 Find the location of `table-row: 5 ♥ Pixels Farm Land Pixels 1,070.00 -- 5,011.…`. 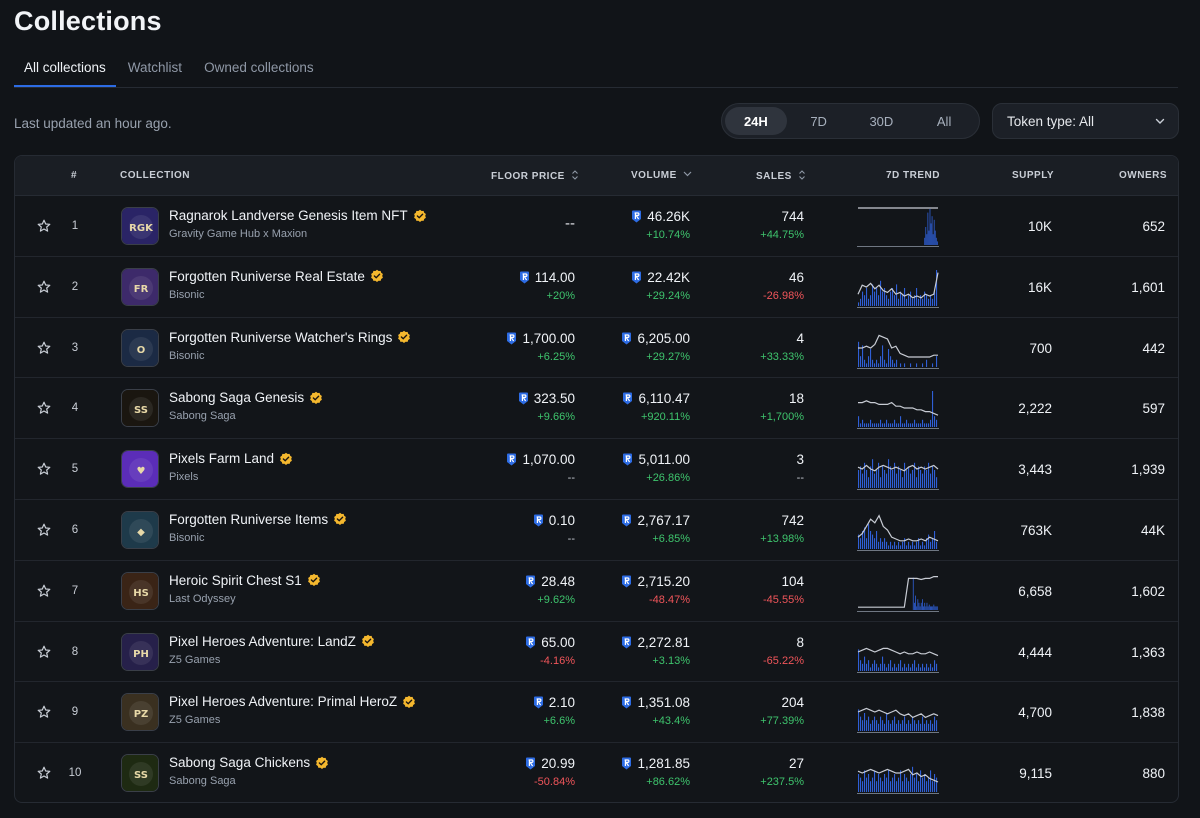

table-row: 5 ♥ Pixels Farm Land Pixels 1,070.00 -- 5,011.… is located at coordinates (596, 469).